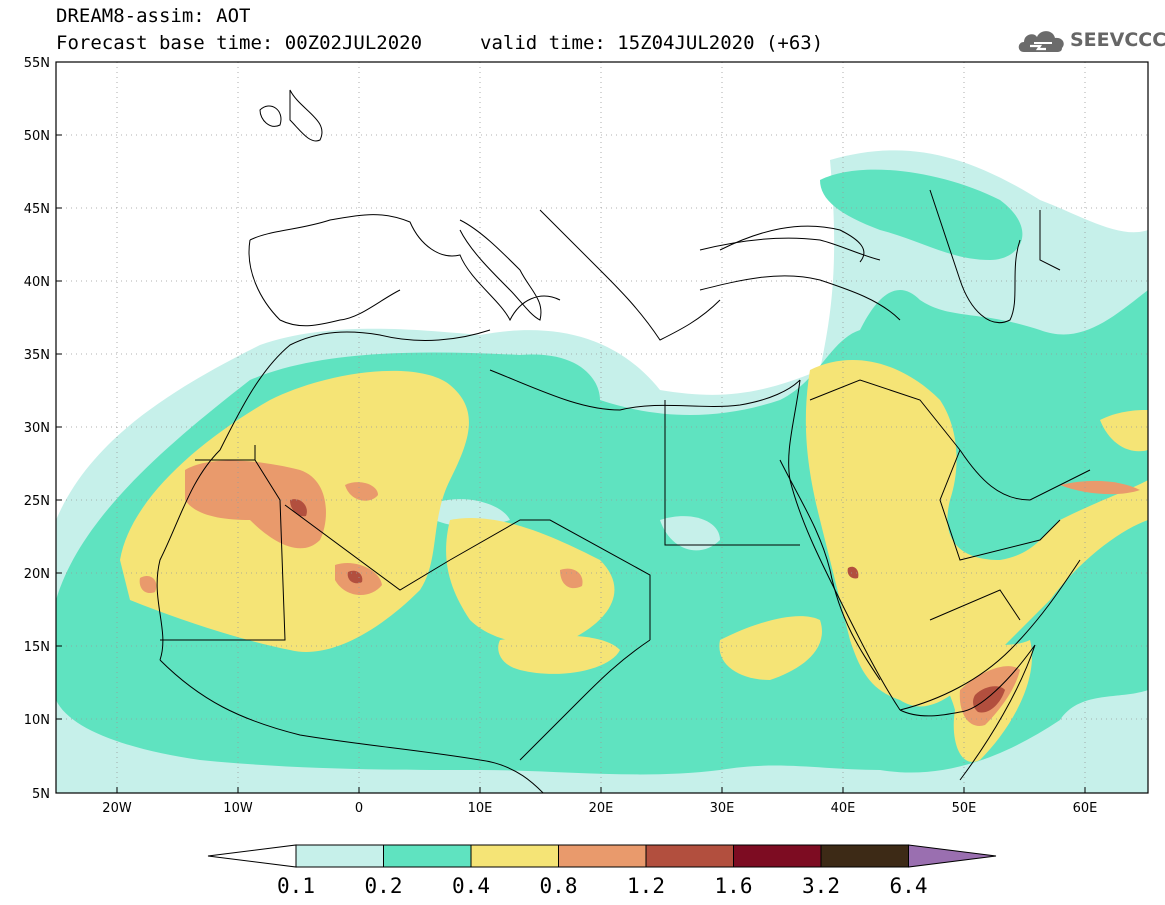  What do you see at coordinates (646, 886) in the screenshot?
I see `colorbar-label-1.2: 1.2` at bounding box center [646, 886].